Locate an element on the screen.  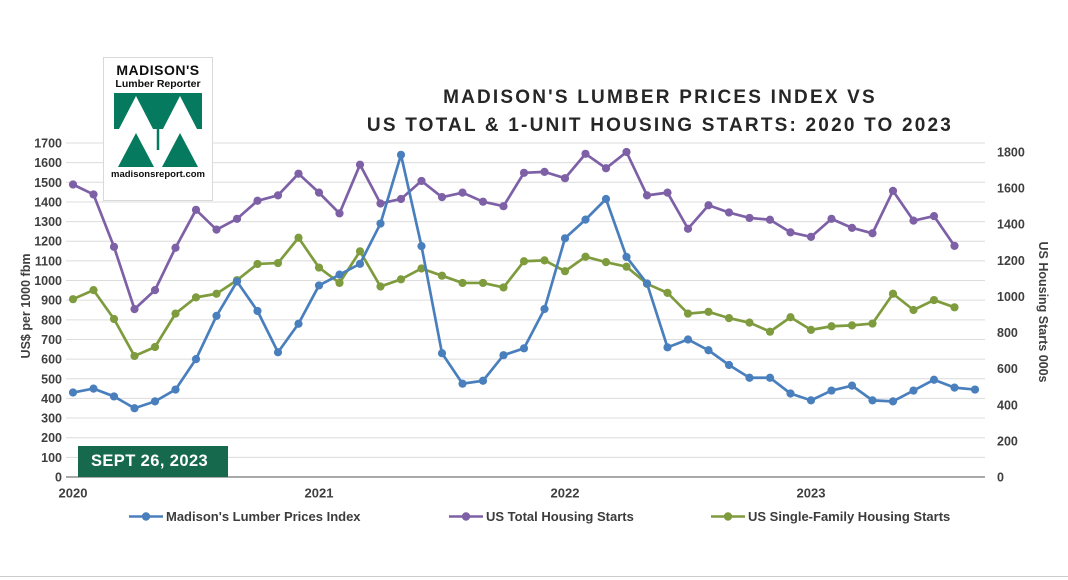
left-axis-tick: 1400 is located at coordinates (48, 202).